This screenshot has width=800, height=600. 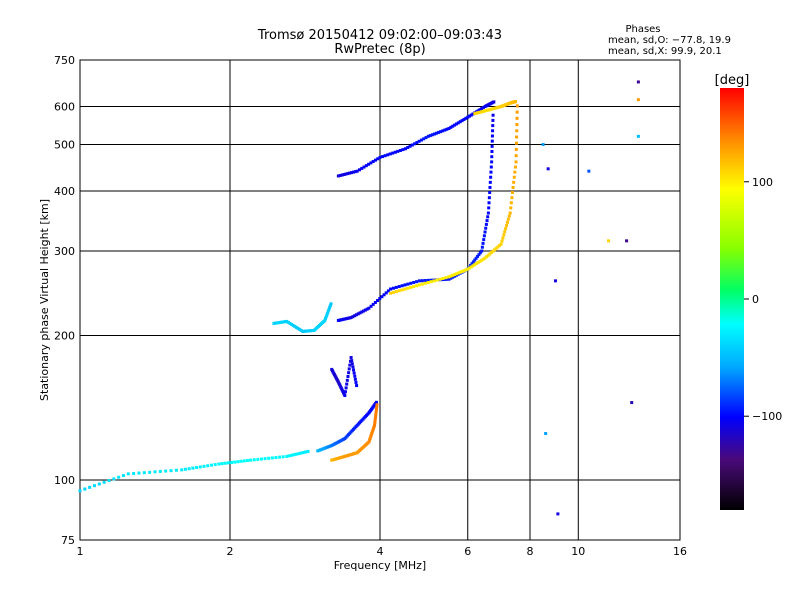 I want to click on x-axis-ticks: 1 2 4 6 8 10 16, so click(x=382, y=551).